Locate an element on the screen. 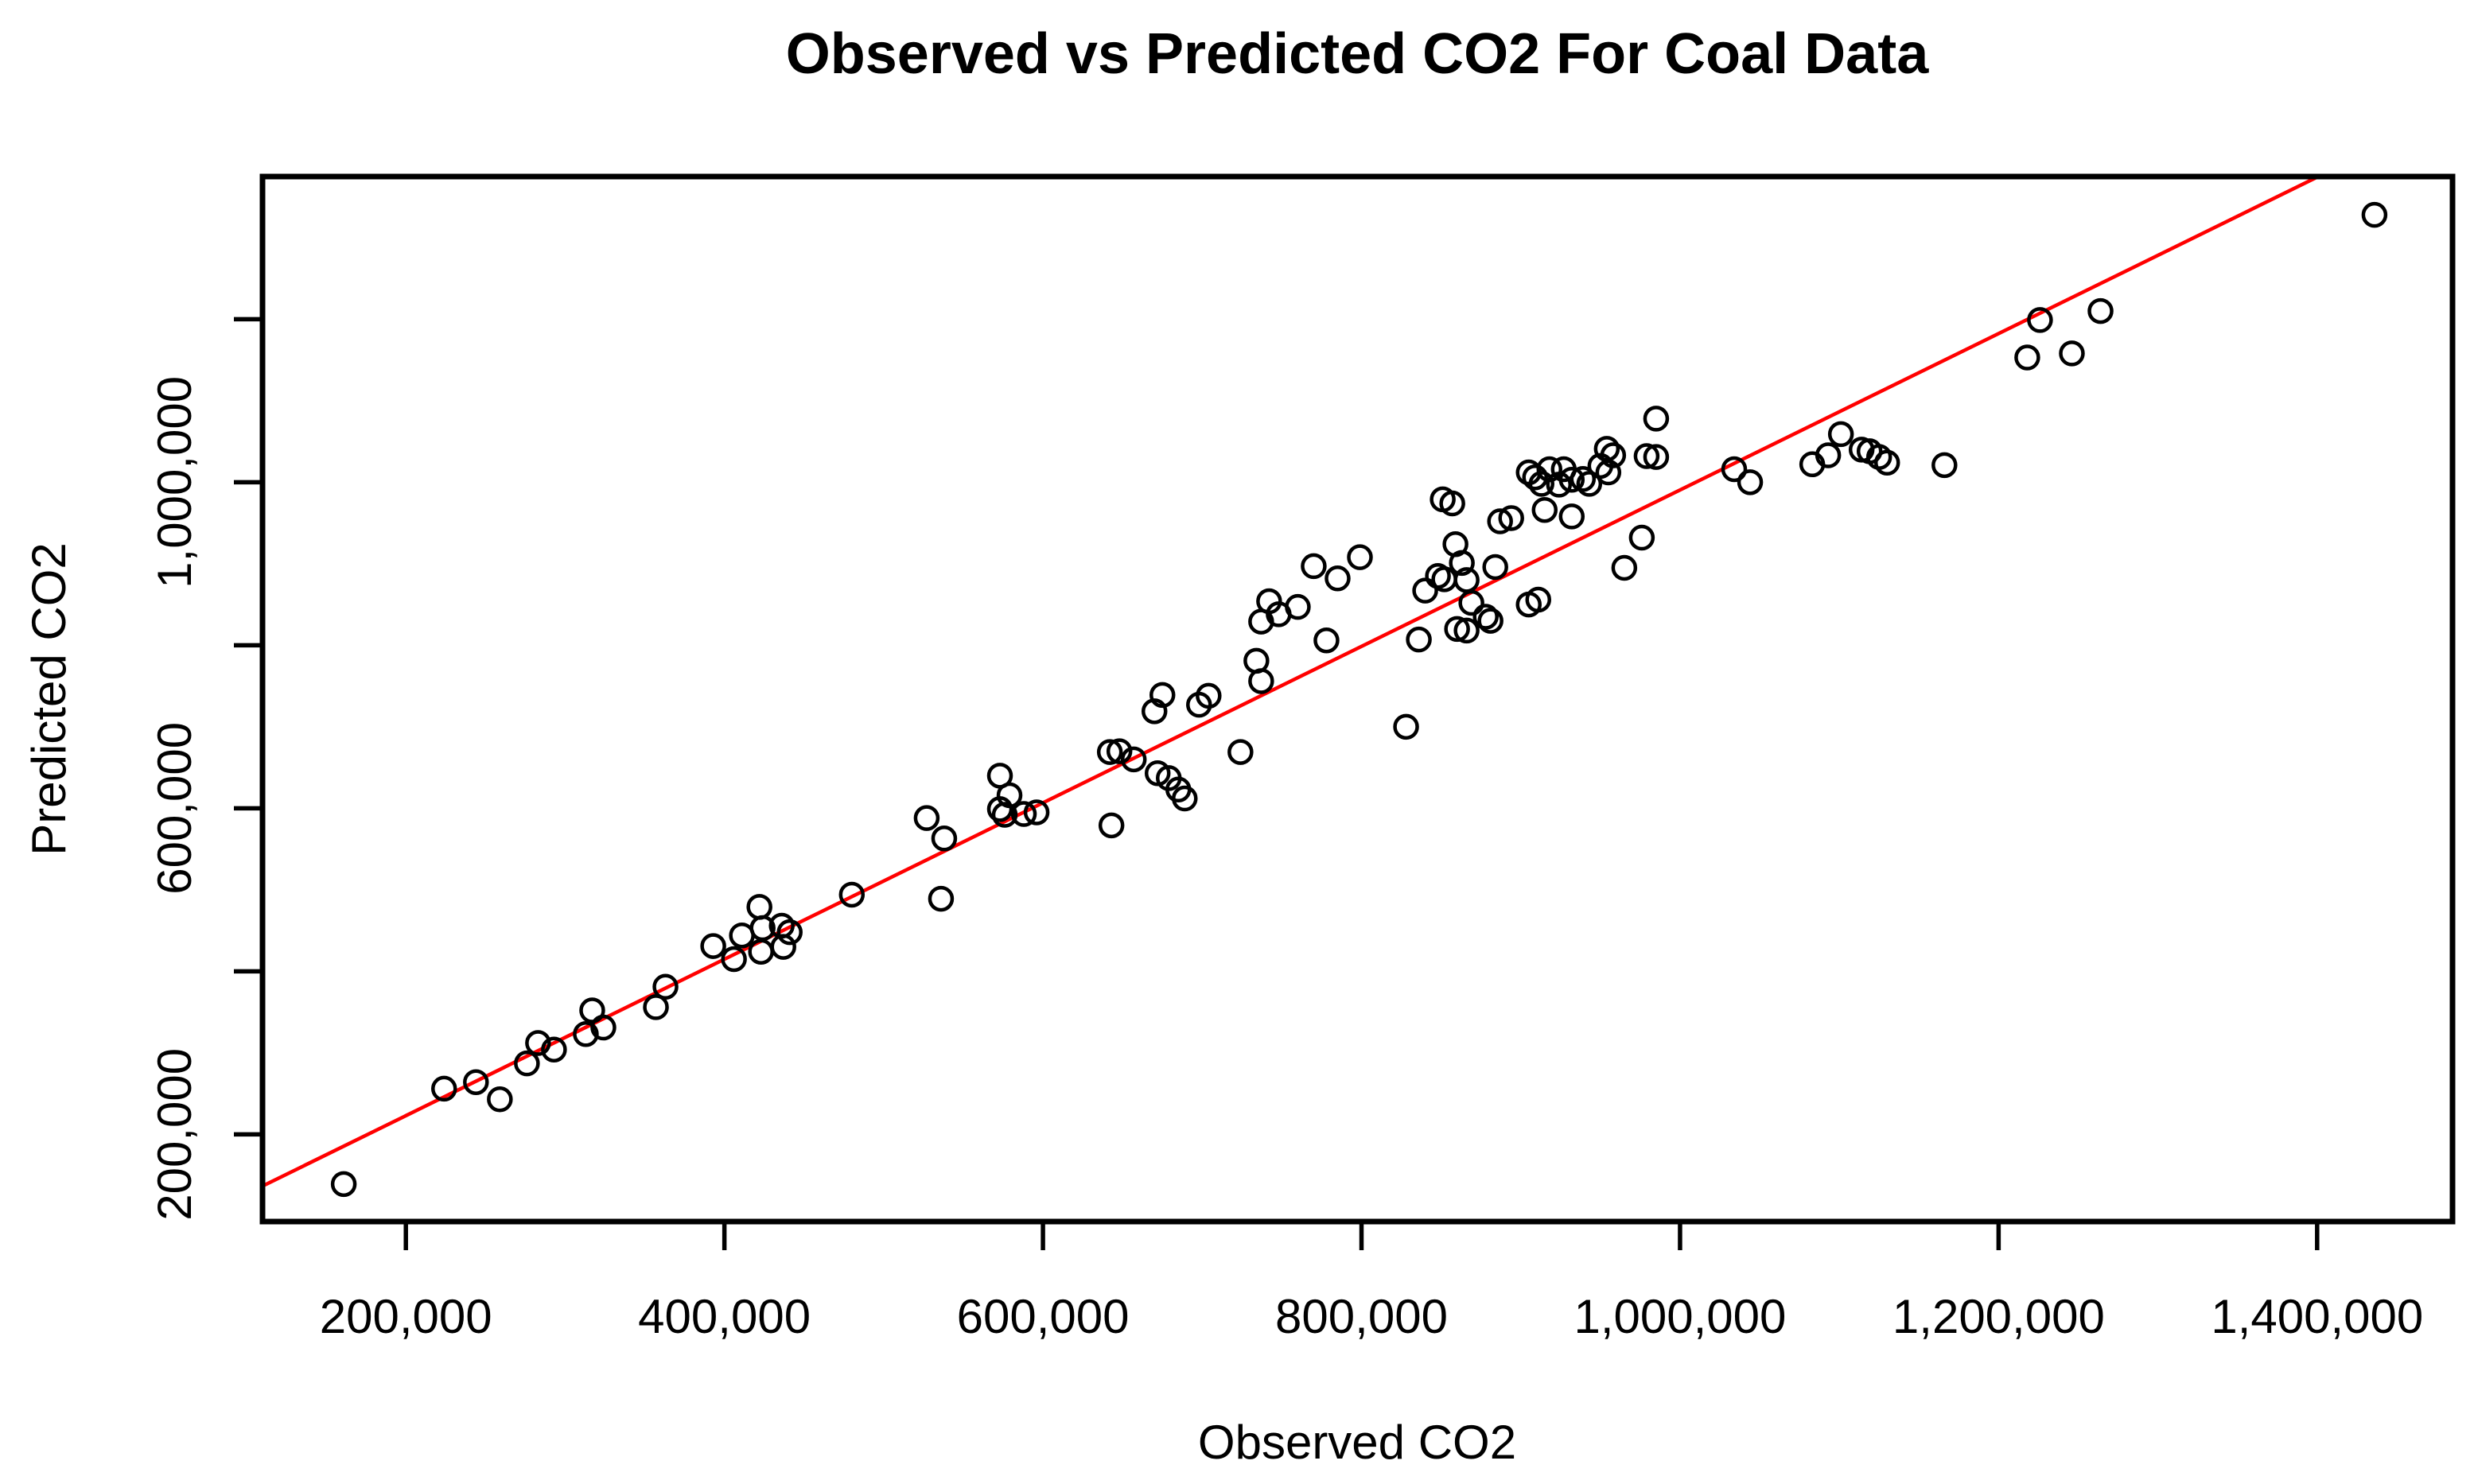  y-tick-label: 1,000,000 is located at coordinates (174, 482).